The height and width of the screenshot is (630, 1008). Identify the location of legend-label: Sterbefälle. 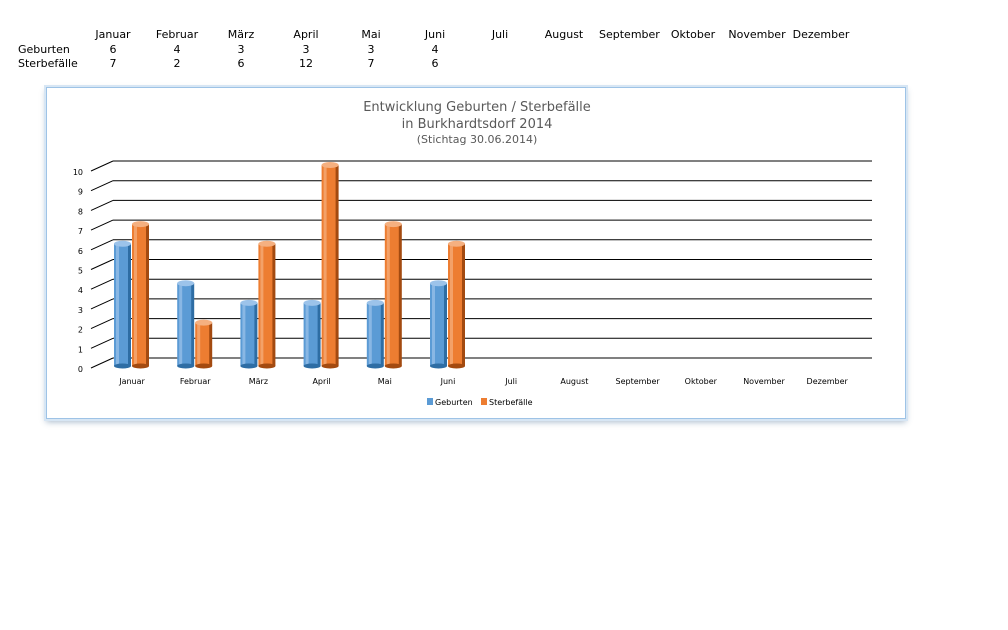
(511, 402).